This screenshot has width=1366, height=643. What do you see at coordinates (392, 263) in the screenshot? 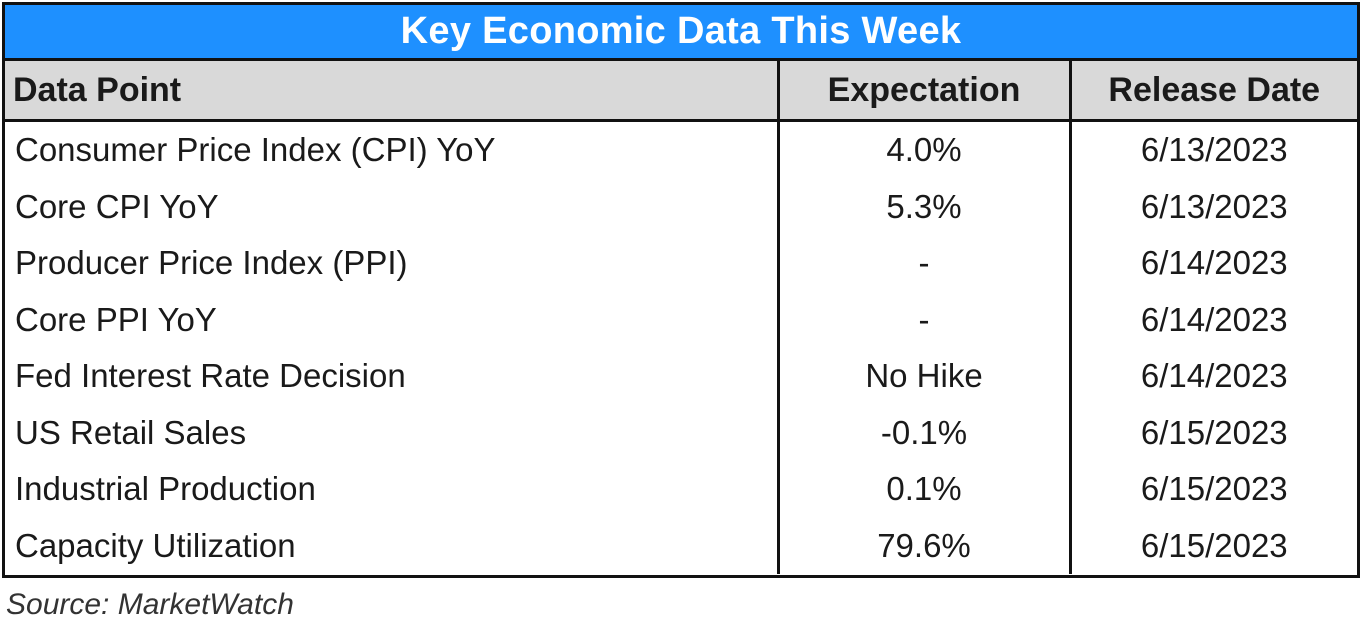
I see `cell-data-point: Producer Price Index (PPI)` at bounding box center [392, 263].